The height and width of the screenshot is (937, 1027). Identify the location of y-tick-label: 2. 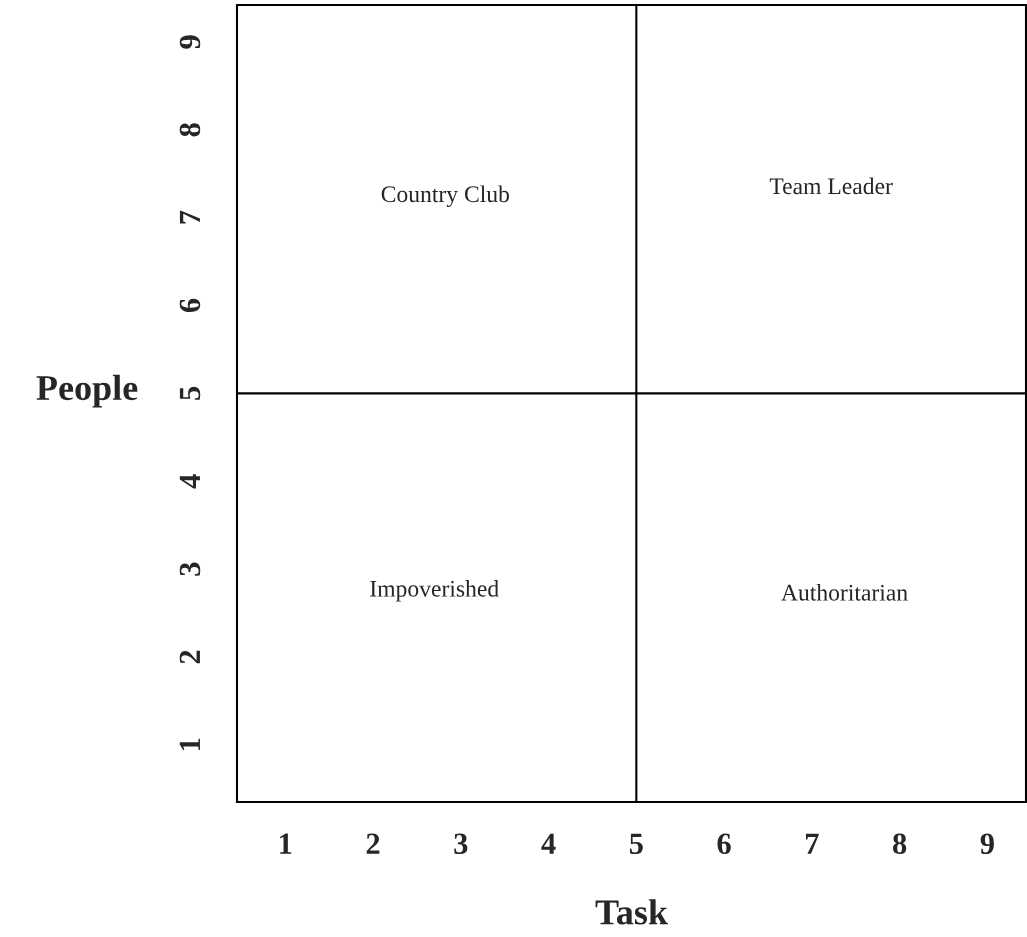
(189, 657).